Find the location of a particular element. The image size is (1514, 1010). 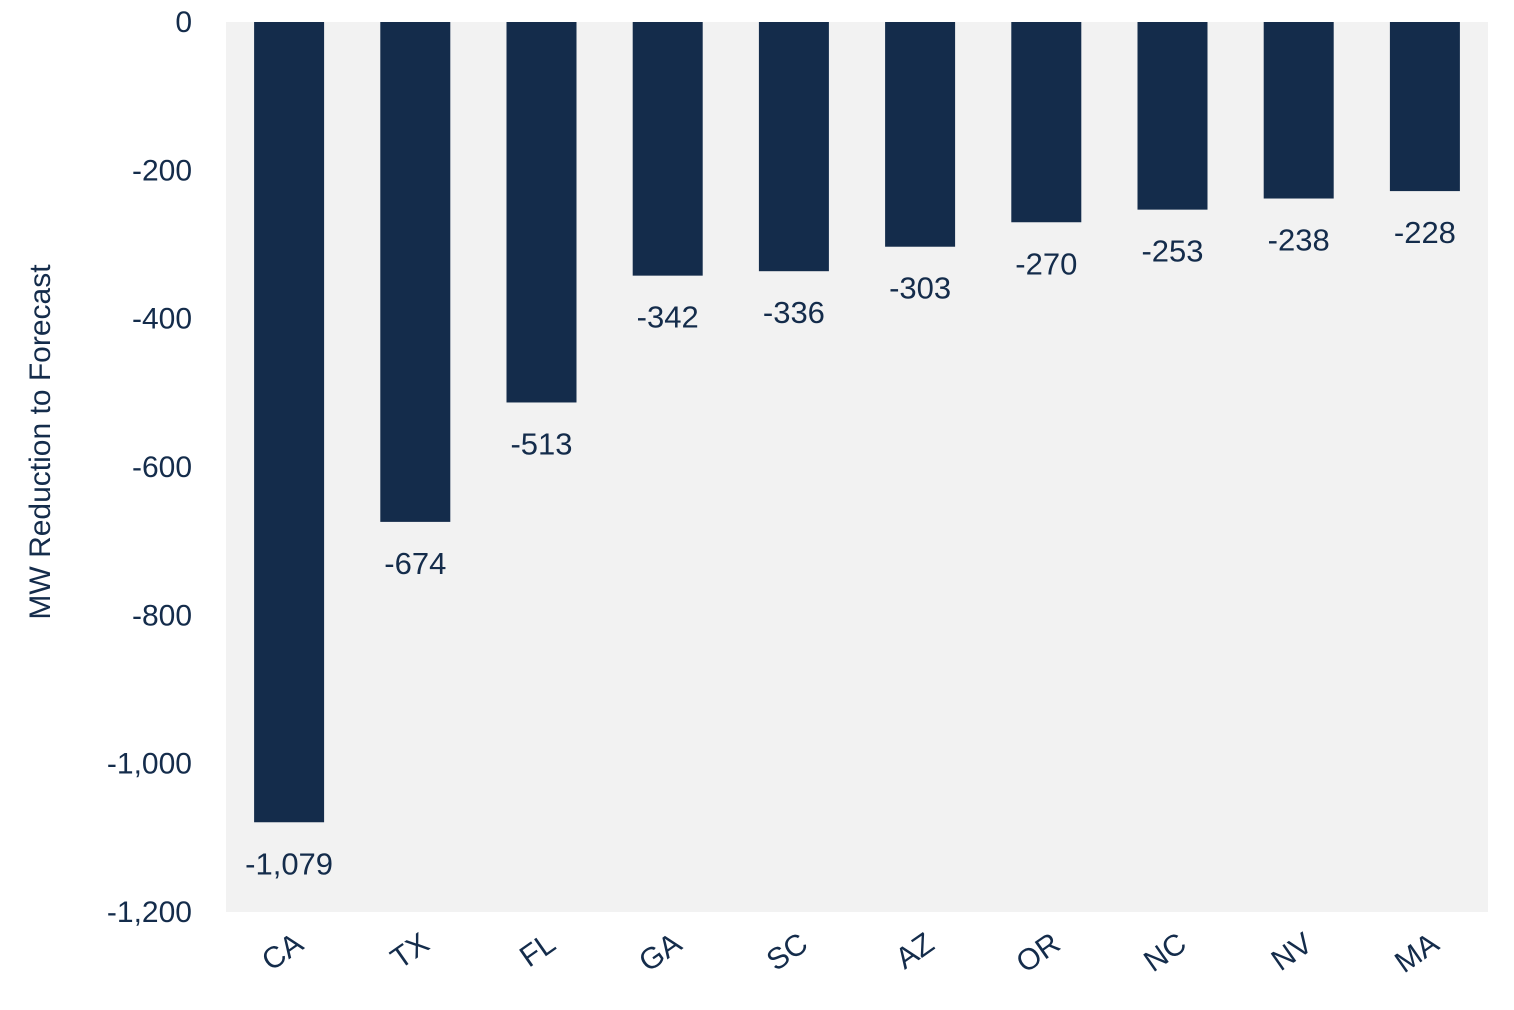

y-tick-label: -400 is located at coordinates (162, 319).